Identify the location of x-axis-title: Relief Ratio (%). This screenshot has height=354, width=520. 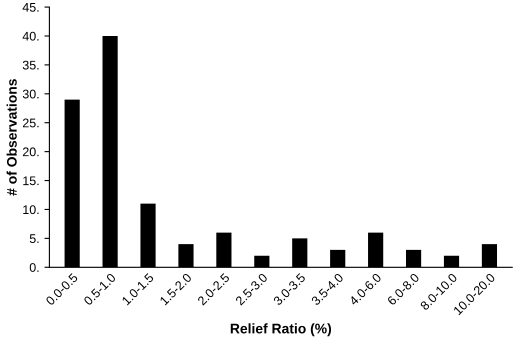
(281, 329).